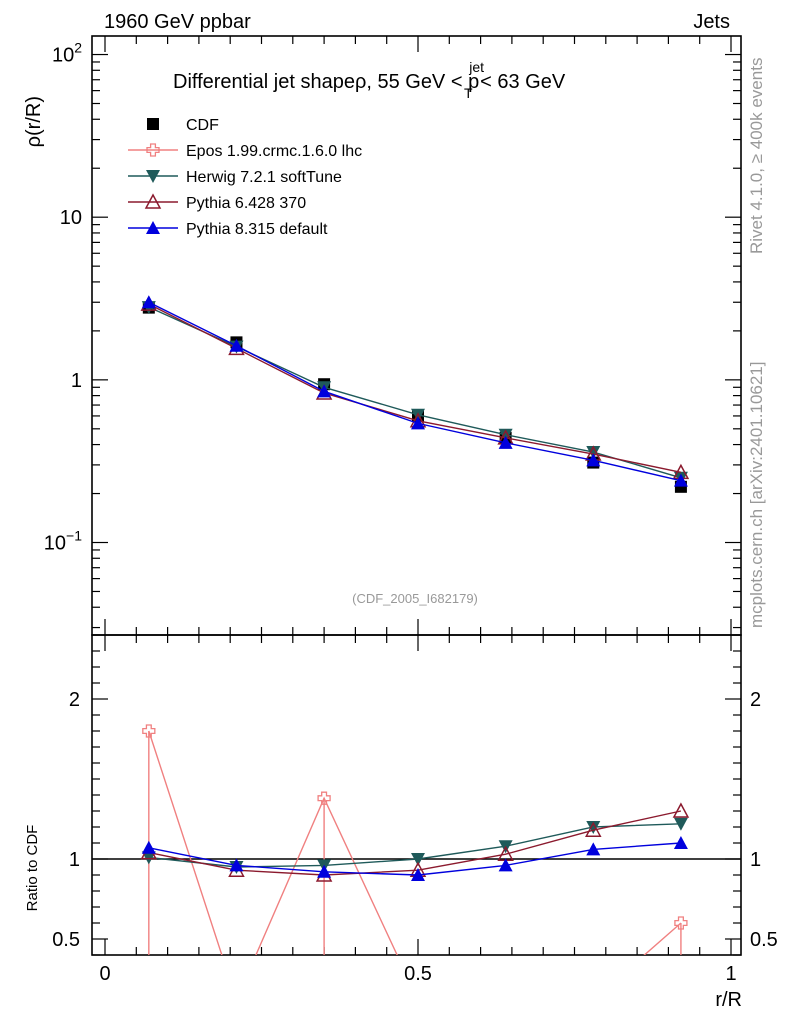 The image size is (786, 1024). Describe the element at coordinates (153, 227) in the screenshot. I see `legend-marker-pythia-8-315-default` at that location.